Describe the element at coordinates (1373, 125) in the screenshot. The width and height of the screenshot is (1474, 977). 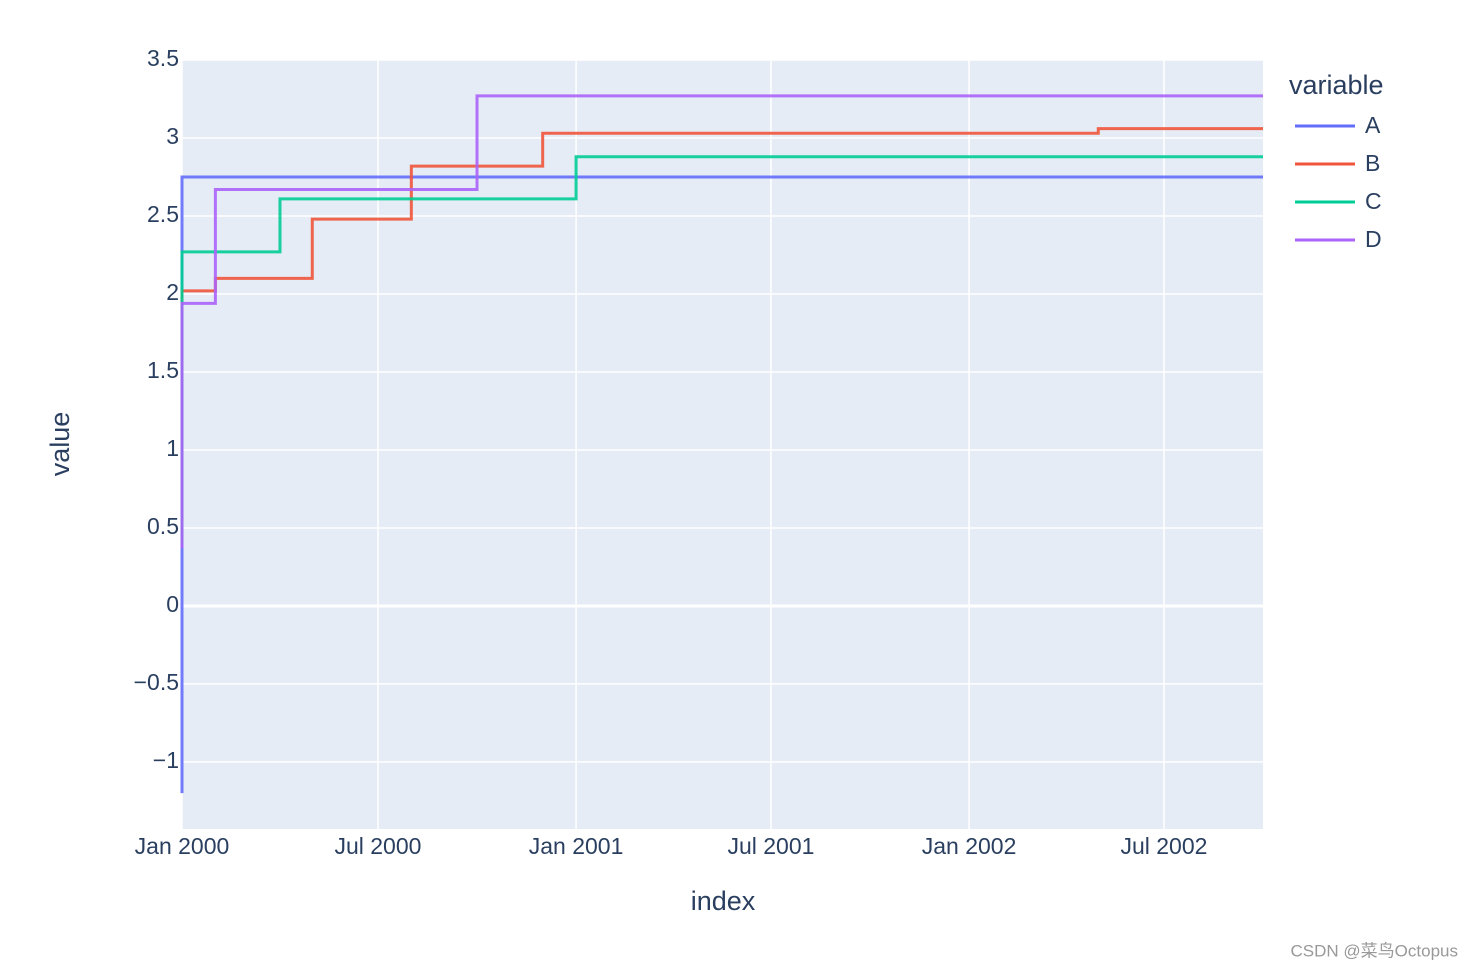
I see `legend-label: A` at that location.